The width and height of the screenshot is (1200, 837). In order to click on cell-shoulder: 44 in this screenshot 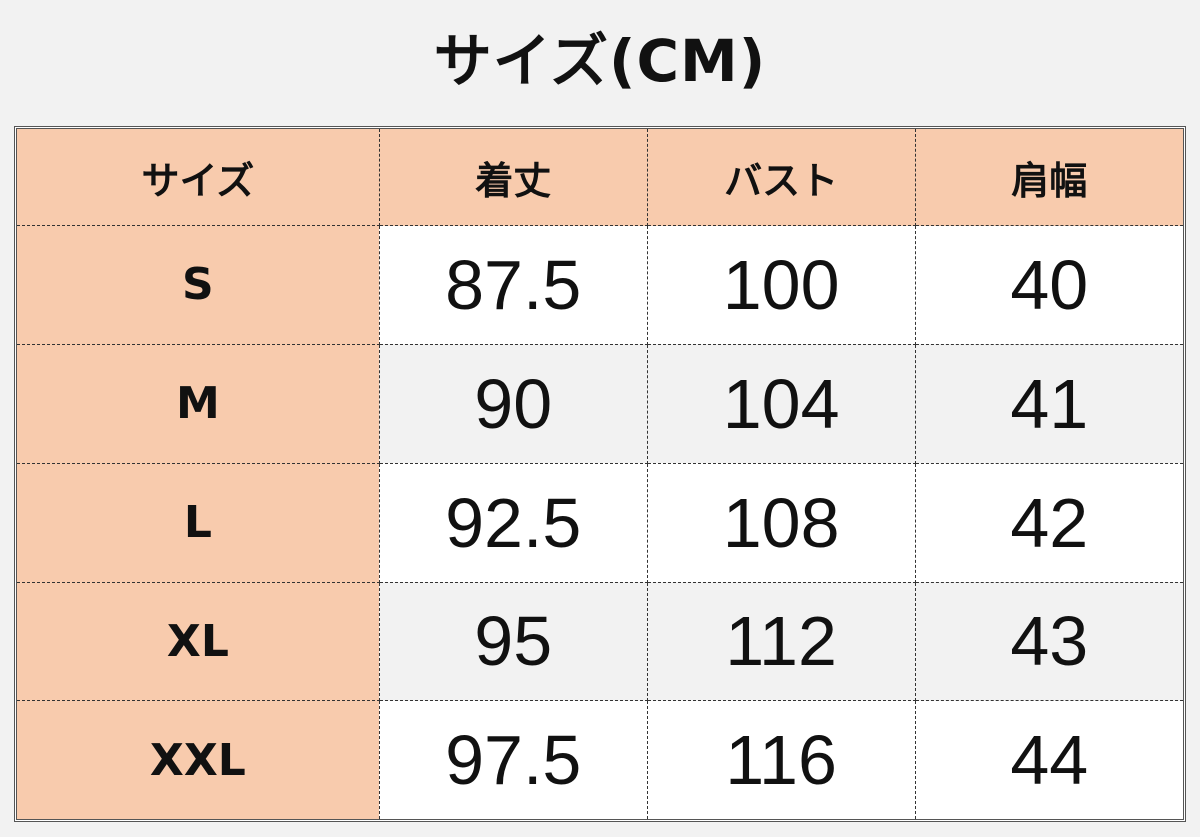, I will do `click(1048, 759)`.